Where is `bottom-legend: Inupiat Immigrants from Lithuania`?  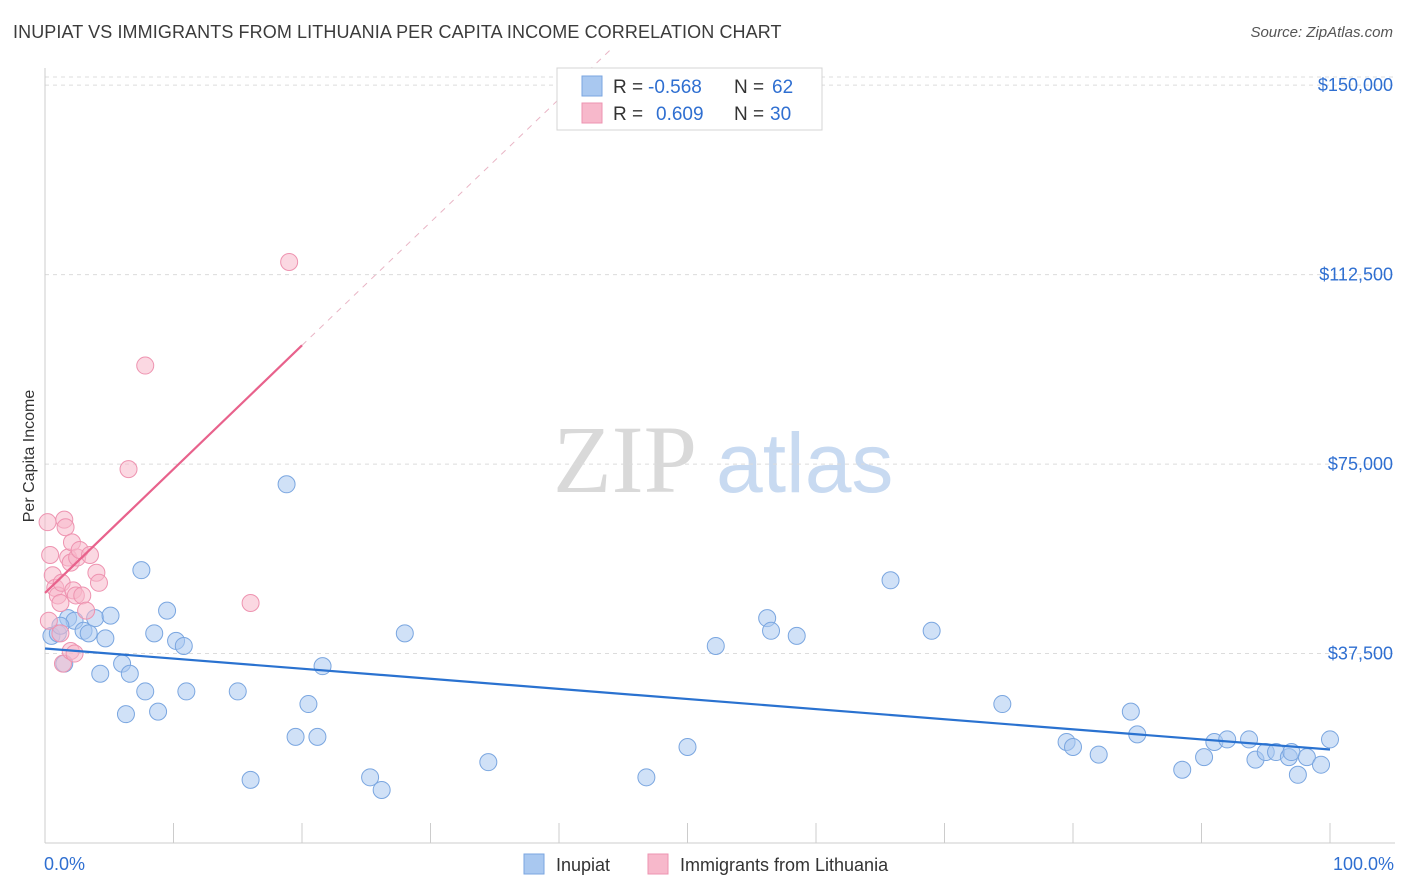 bottom-legend: Inupiat Immigrants from Lithuania is located at coordinates (706, 864).